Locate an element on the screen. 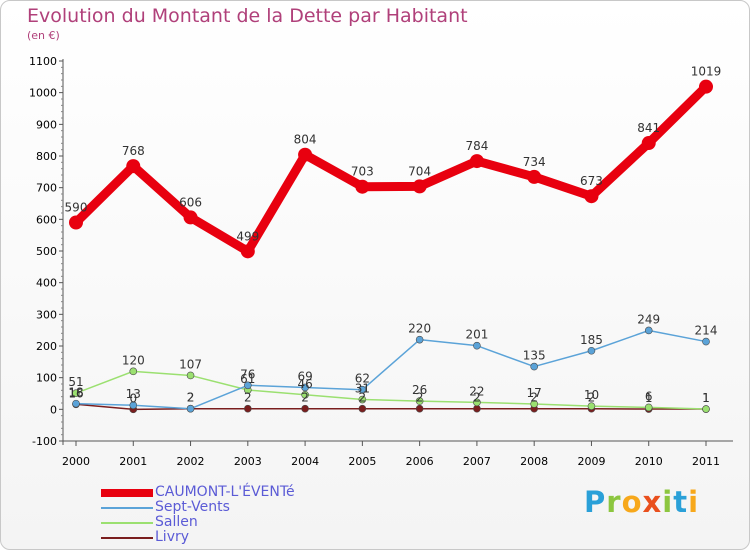 This screenshot has height=550, width=750. x-tick-label: 2007 is located at coordinates (477, 461).